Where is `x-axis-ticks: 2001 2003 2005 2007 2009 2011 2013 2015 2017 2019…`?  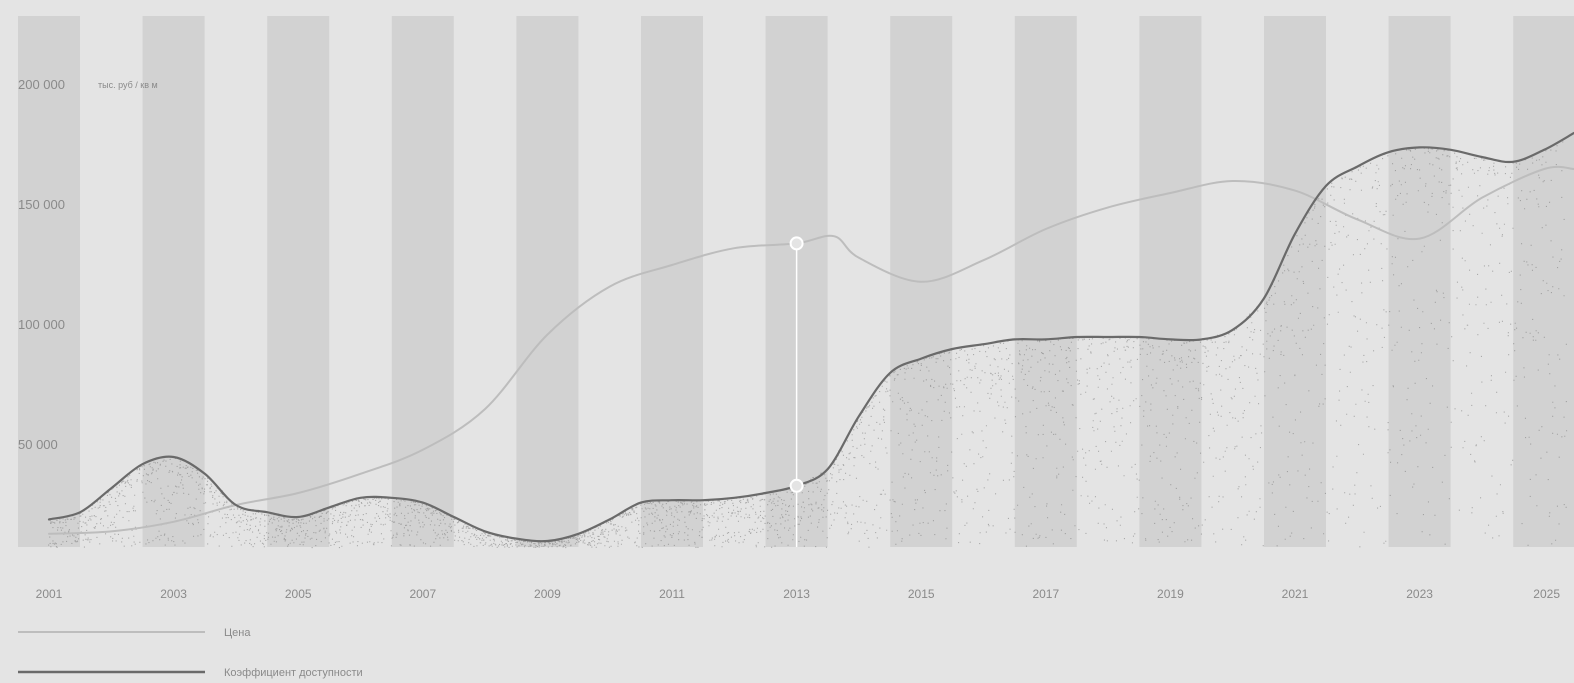
x-axis-ticks: 2001 2003 2005 2007 2009 2011 2013 2015 2017 2019… is located at coordinates (798, 594).